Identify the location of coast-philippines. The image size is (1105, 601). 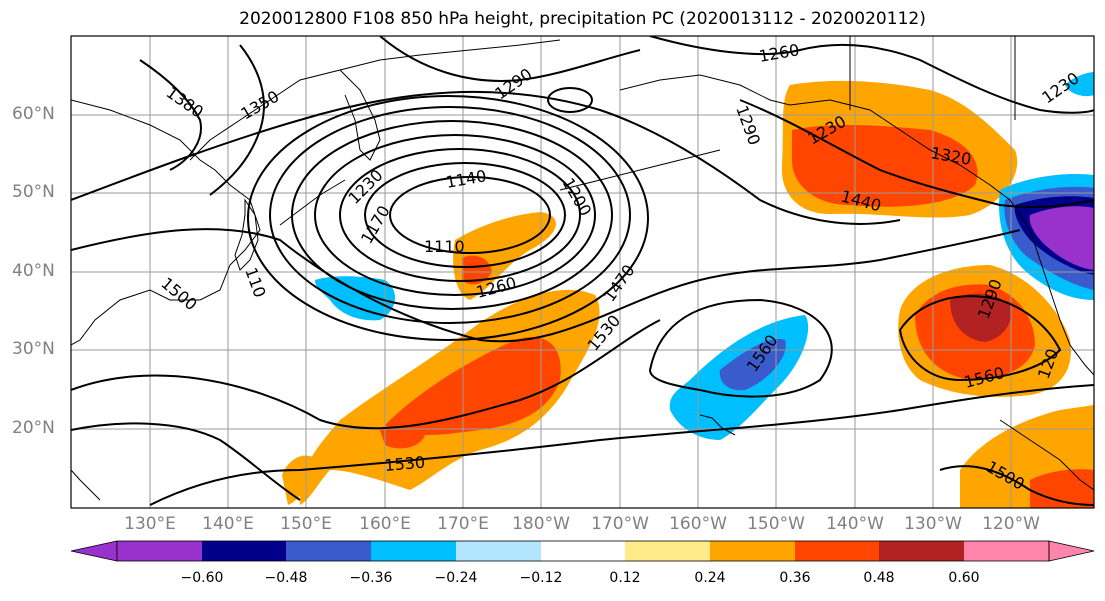
(86, 485).